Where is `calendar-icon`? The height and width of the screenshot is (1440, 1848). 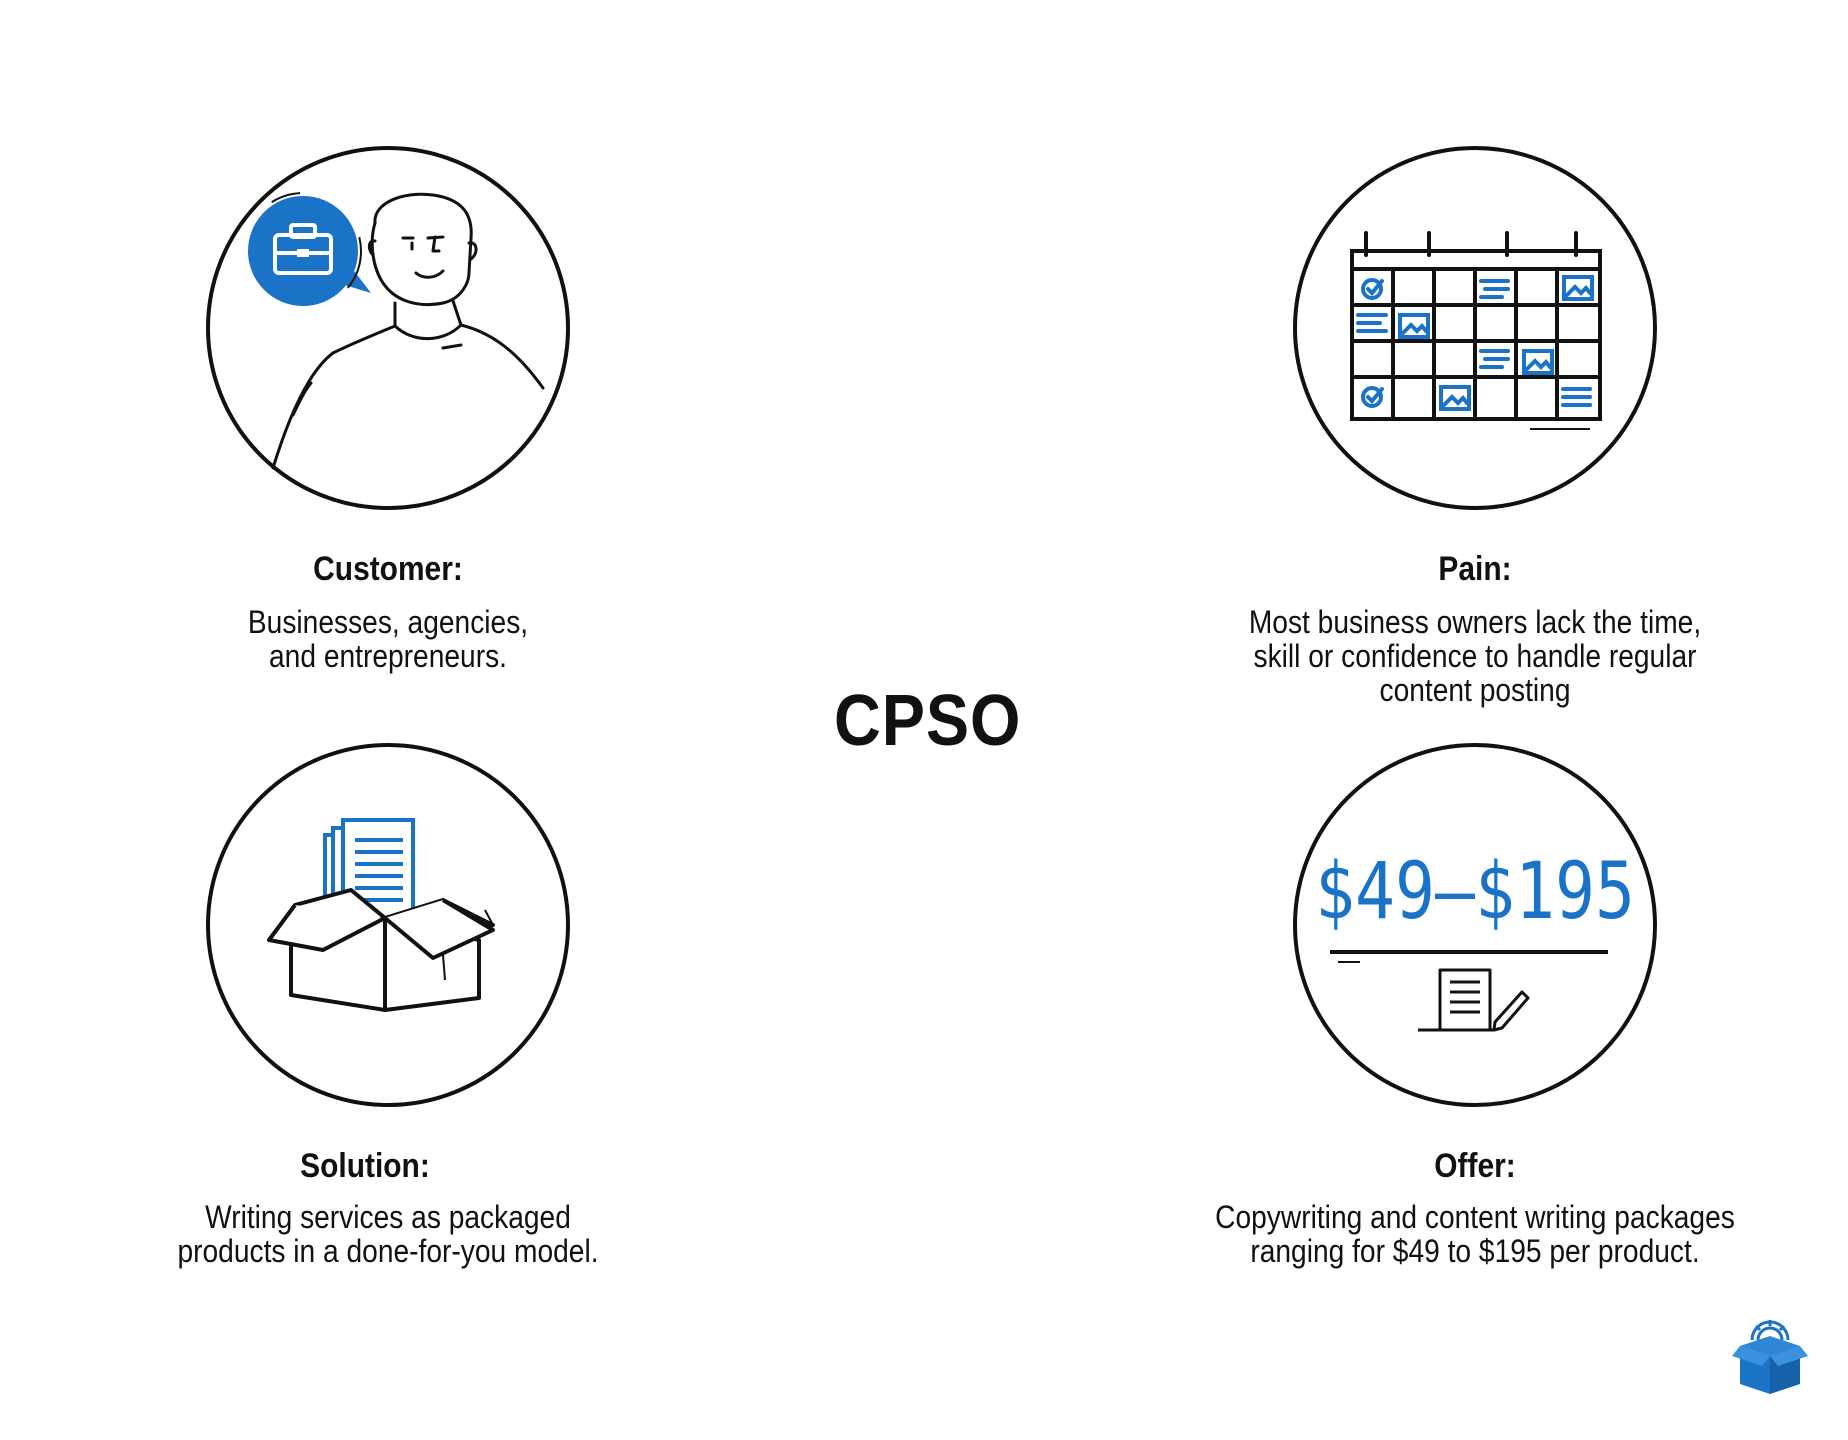 calendar-icon is located at coordinates (1475, 328).